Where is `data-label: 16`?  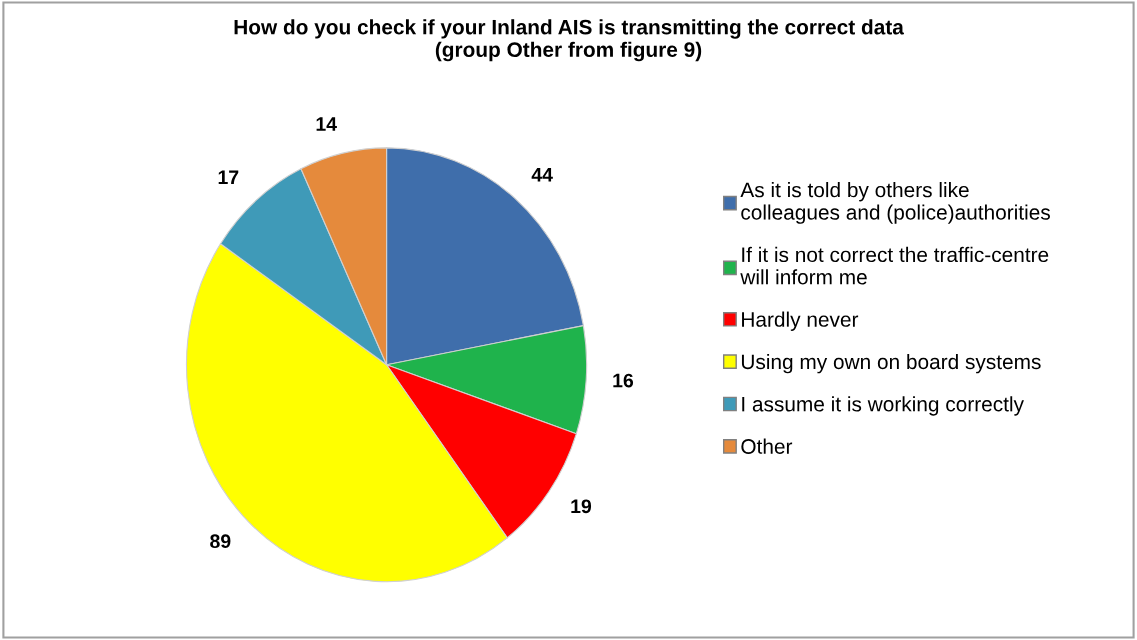
data-label: 16 is located at coordinates (623, 380).